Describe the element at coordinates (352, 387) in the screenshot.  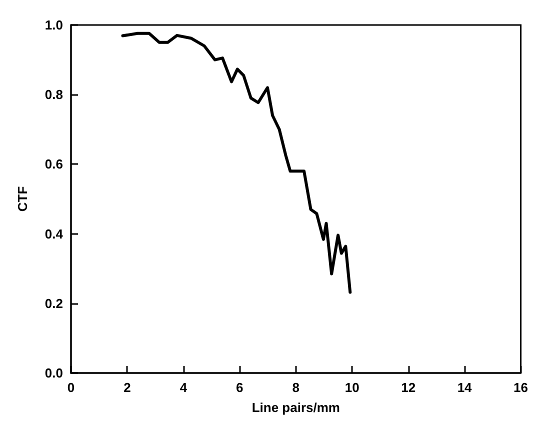
I see `x-tick-label: 10` at that location.